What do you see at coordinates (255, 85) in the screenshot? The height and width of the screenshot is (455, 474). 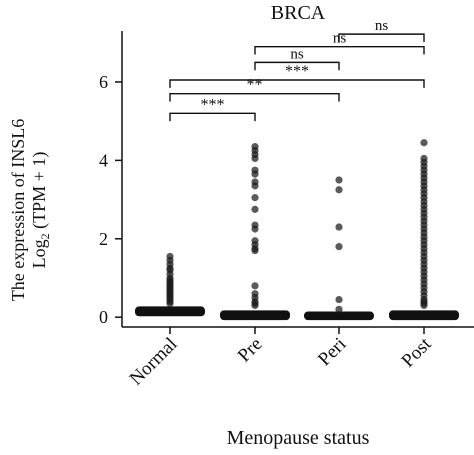 I see `bracket-label-normal-peri: **` at bounding box center [255, 85].